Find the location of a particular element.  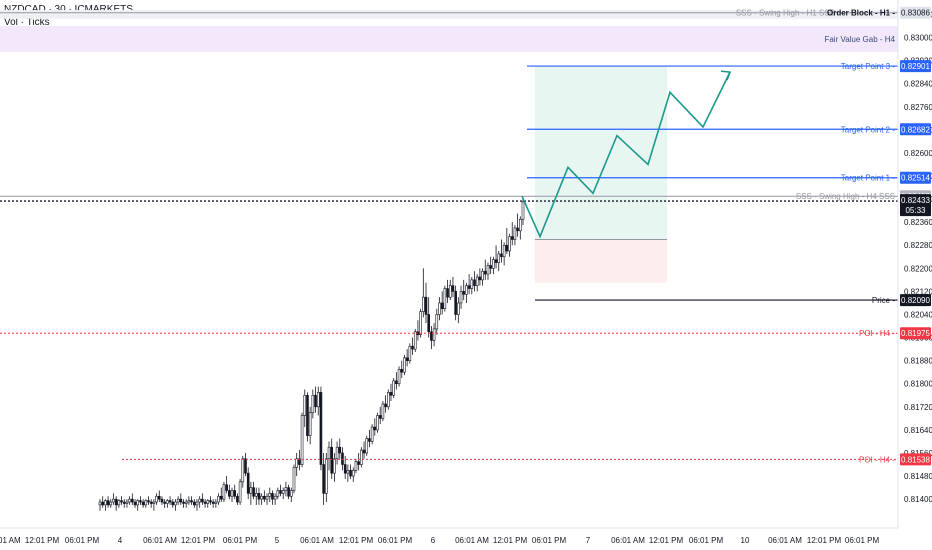

y-tick-label: 0.82600 is located at coordinates (918, 153).